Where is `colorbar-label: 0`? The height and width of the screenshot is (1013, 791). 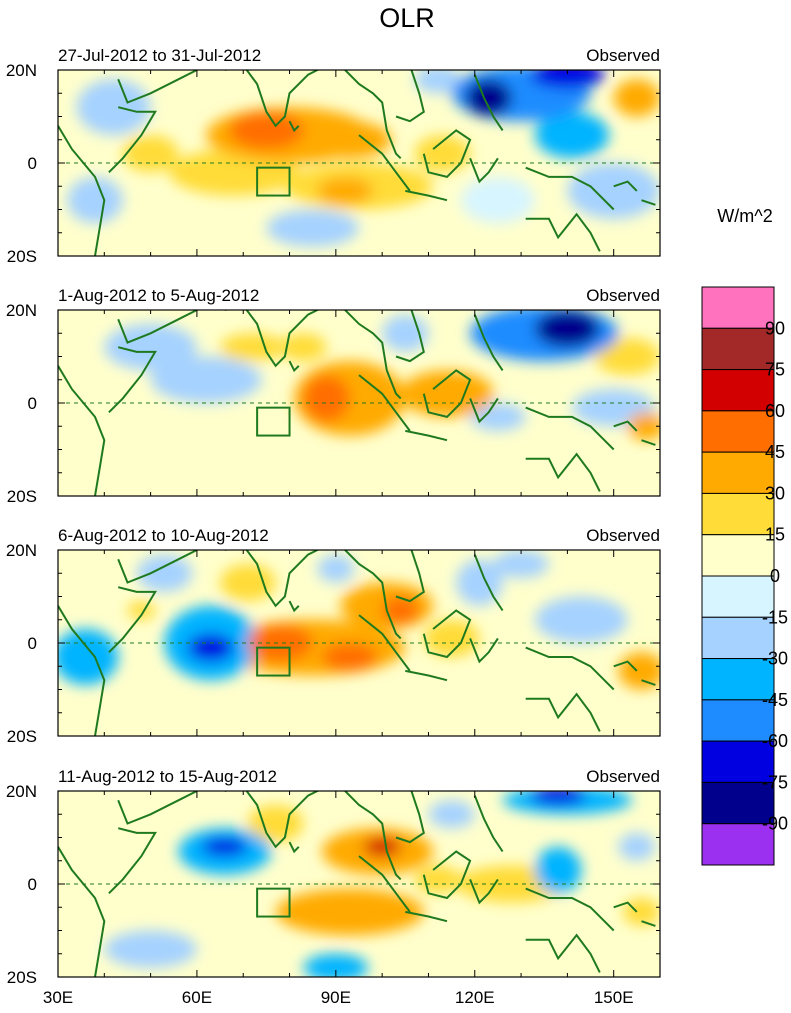
colorbar-label: 0 is located at coordinates (775, 576).